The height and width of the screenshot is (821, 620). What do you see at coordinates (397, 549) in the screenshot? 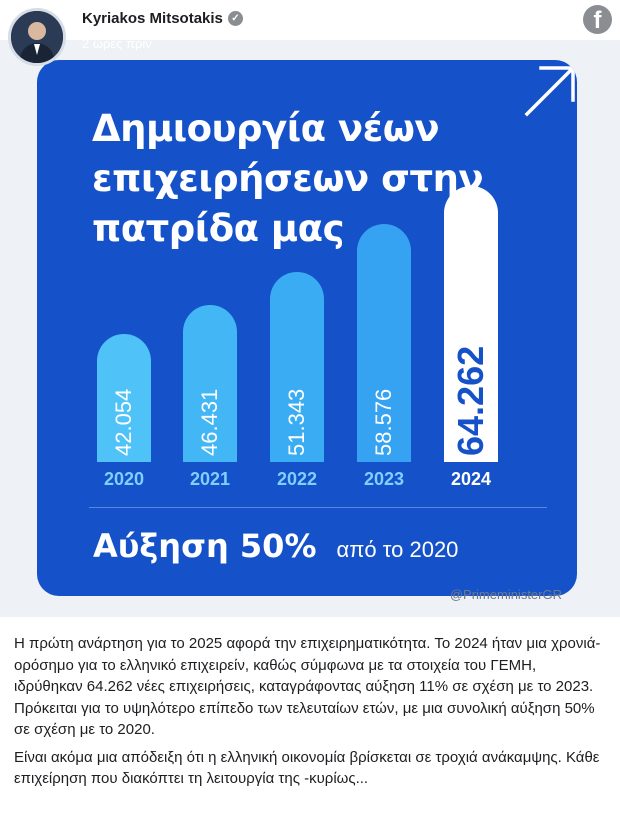
I see `growth-baseline: από το 2020` at bounding box center [397, 549].